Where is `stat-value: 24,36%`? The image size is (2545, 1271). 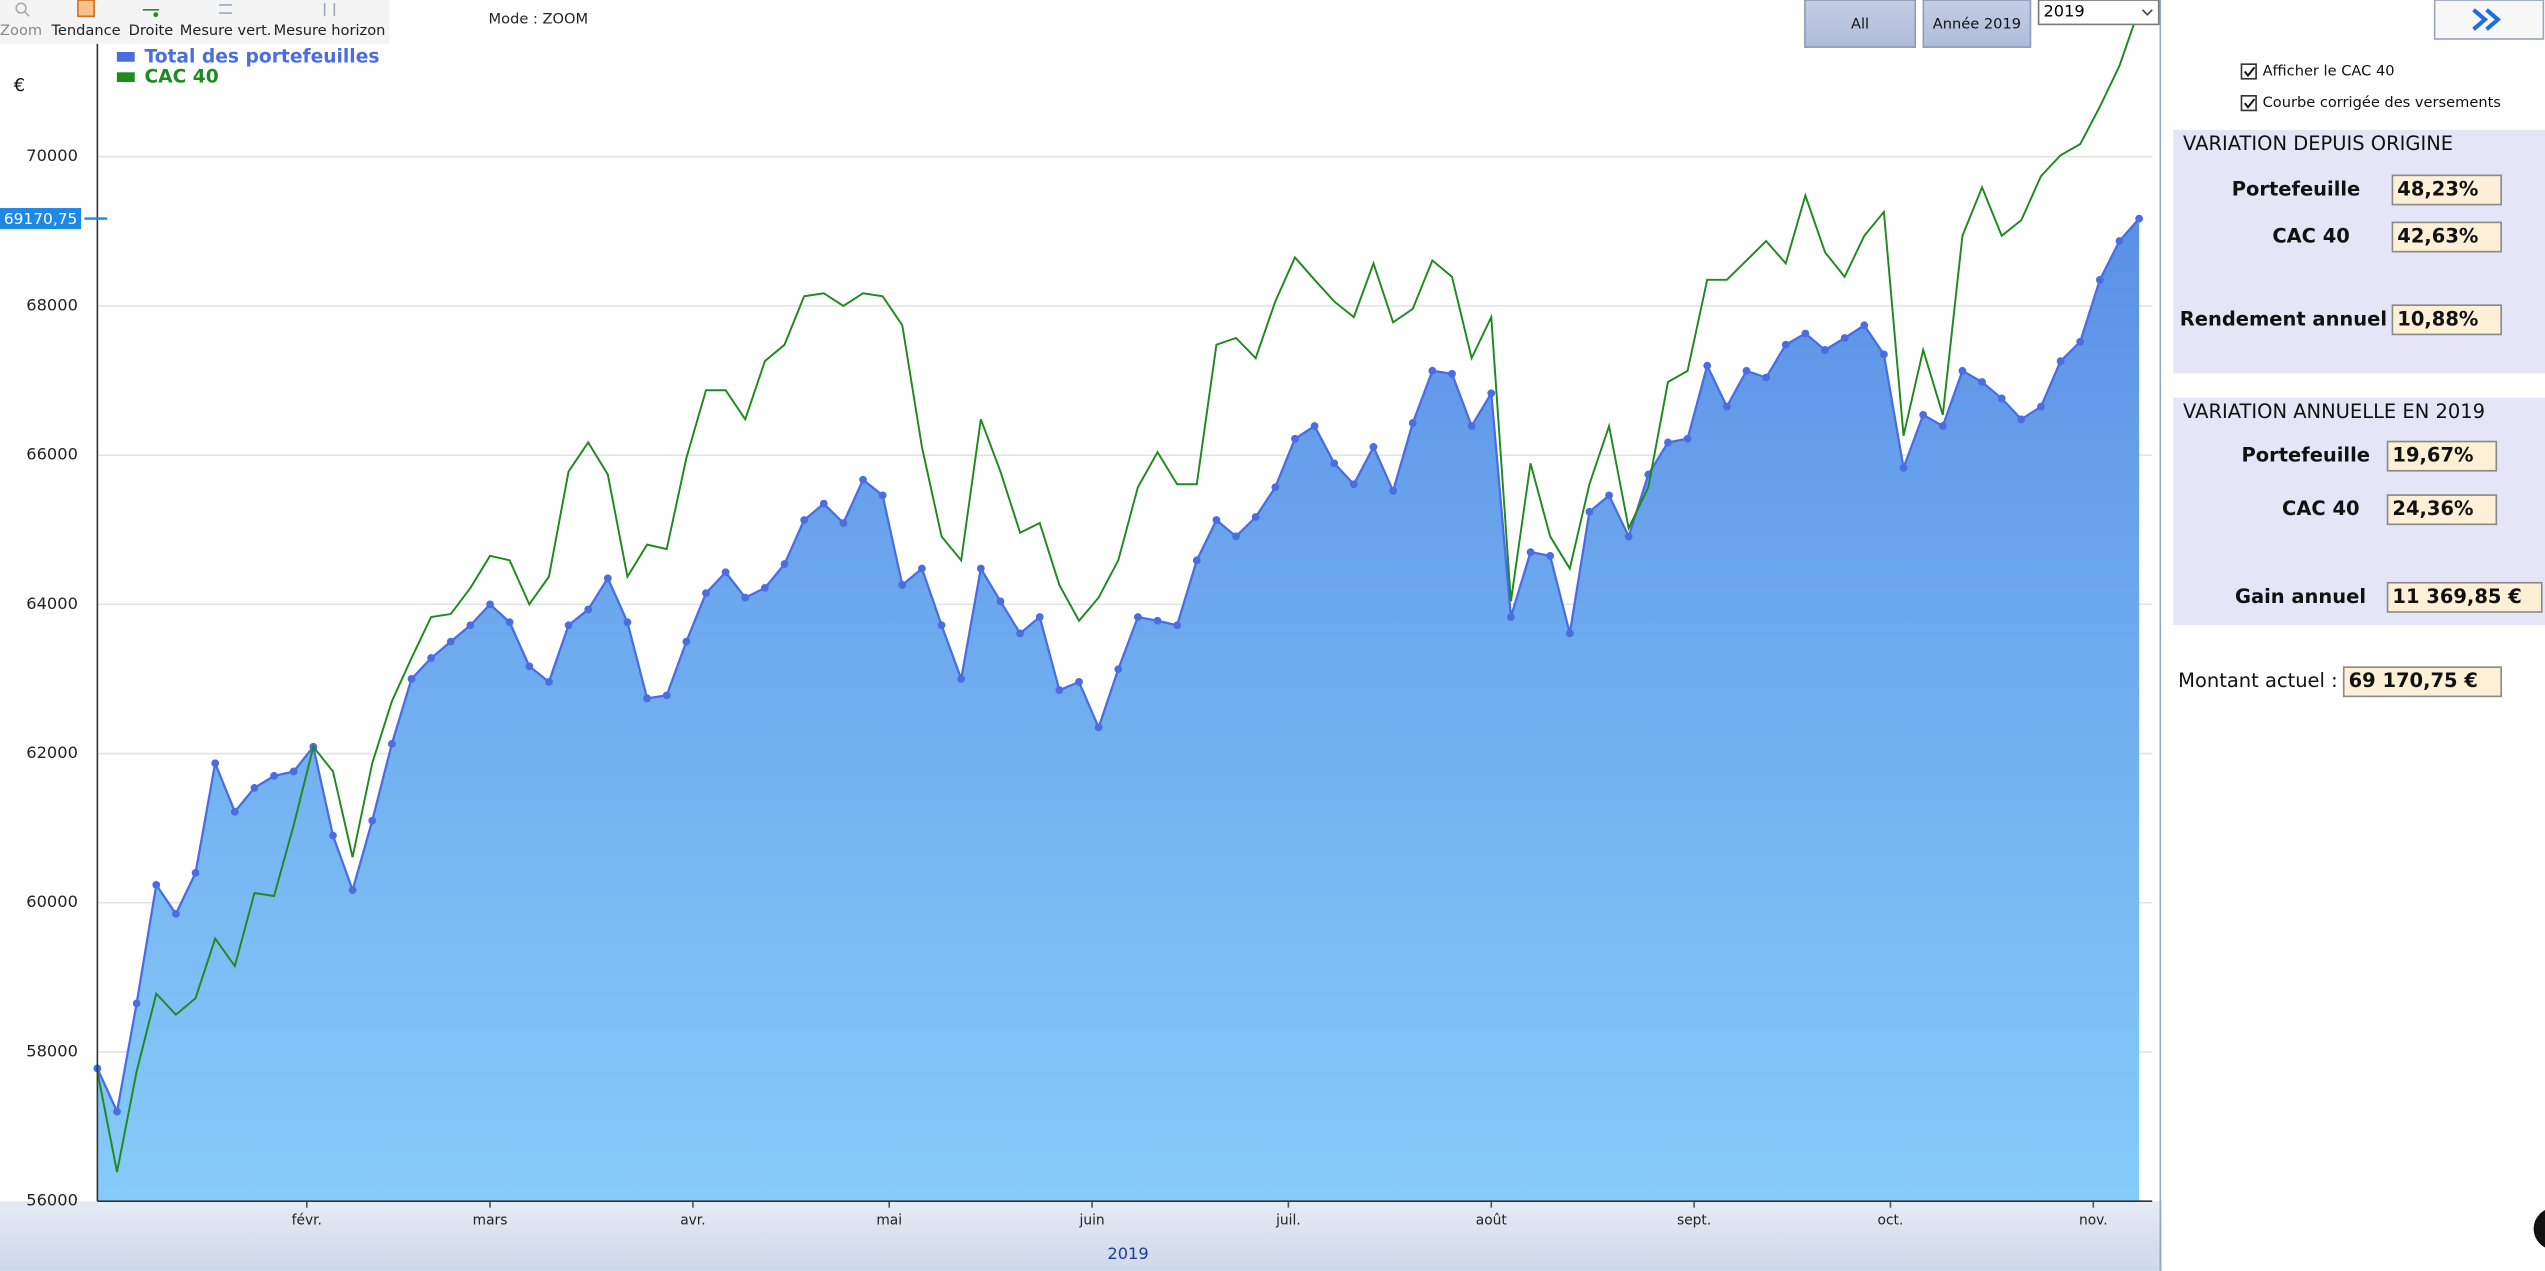
stat-value: 24,36% is located at coordinates (2432, 508).